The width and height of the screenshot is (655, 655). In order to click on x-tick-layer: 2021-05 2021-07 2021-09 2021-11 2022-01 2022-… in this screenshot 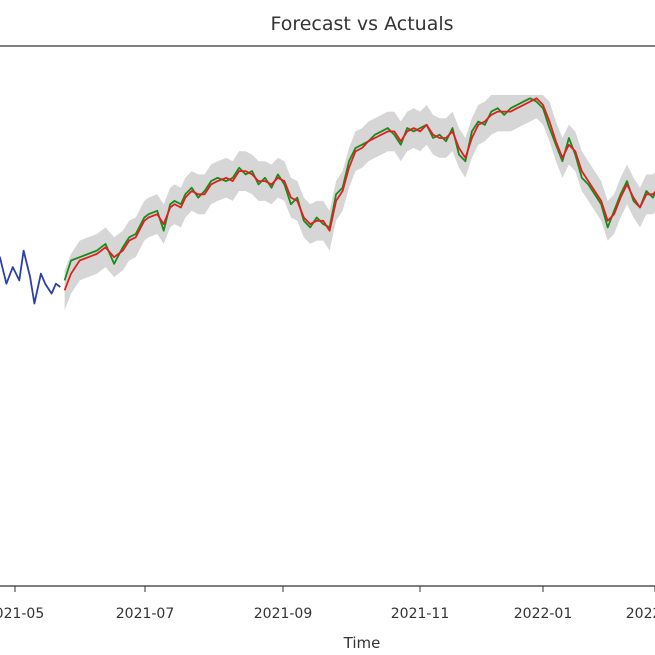, I will do `click(327, 604)`.